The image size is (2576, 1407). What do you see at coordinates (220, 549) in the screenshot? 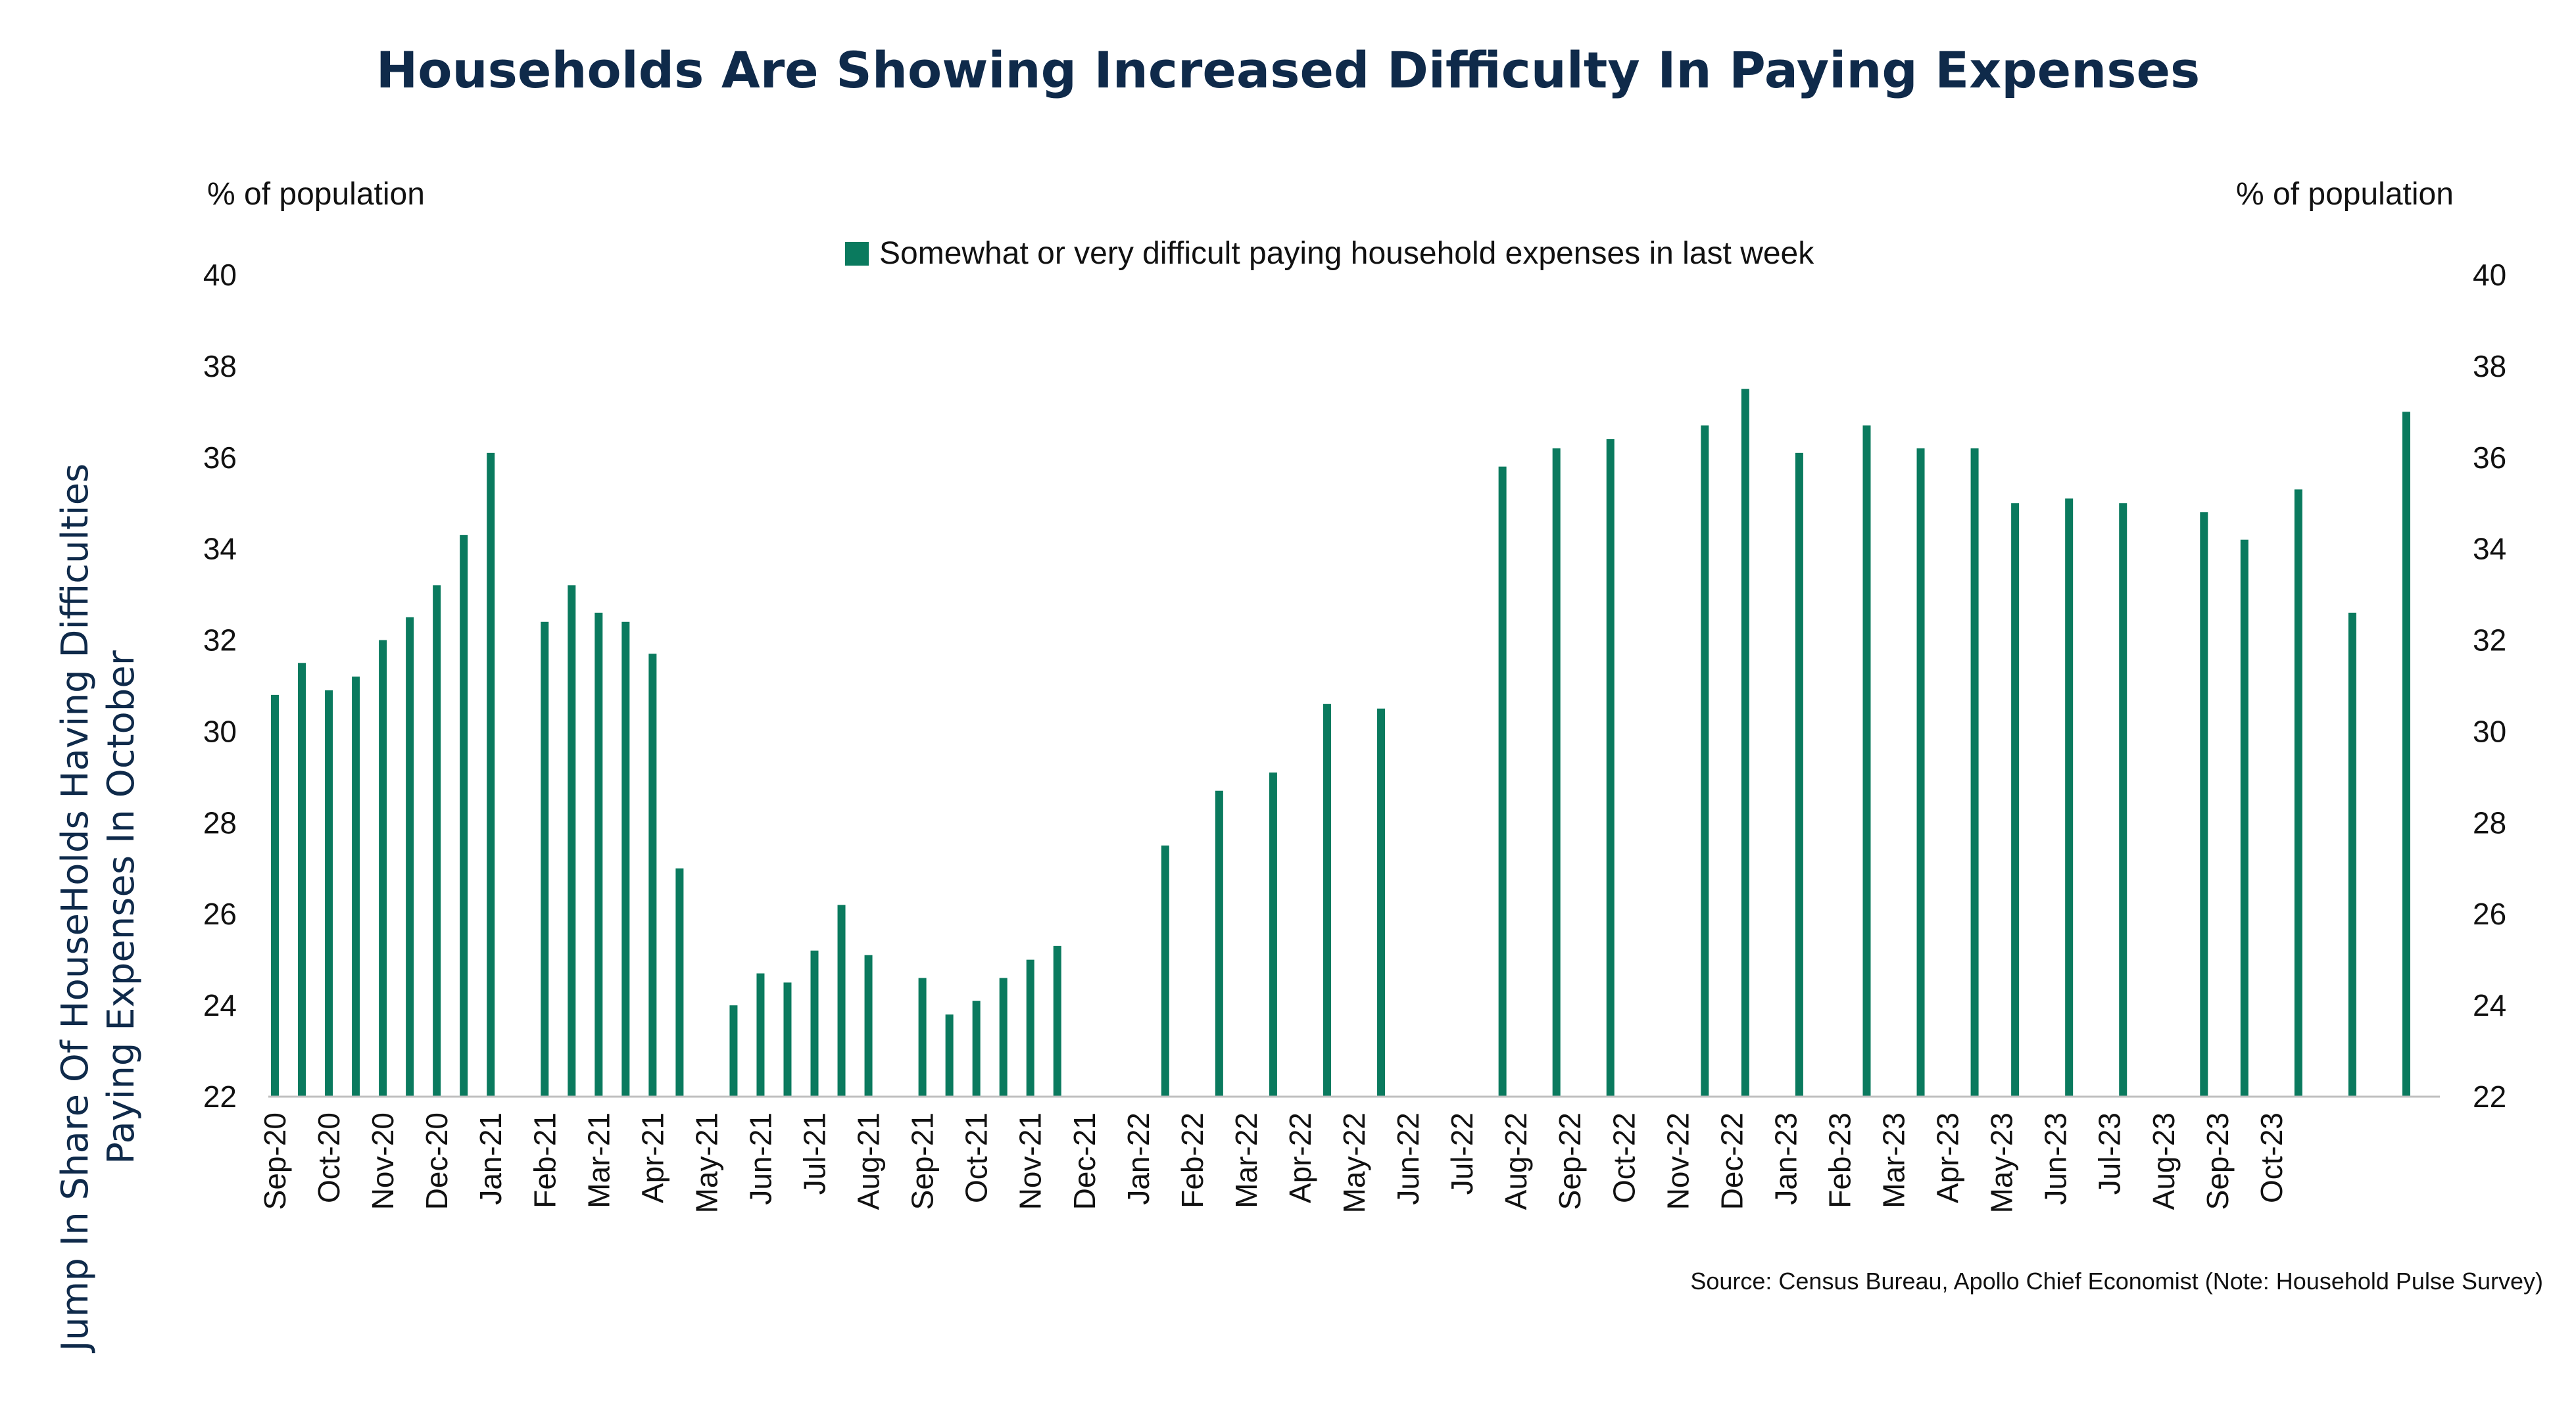
I see `y-tick-left: 34` at bounding box center [220, 549].